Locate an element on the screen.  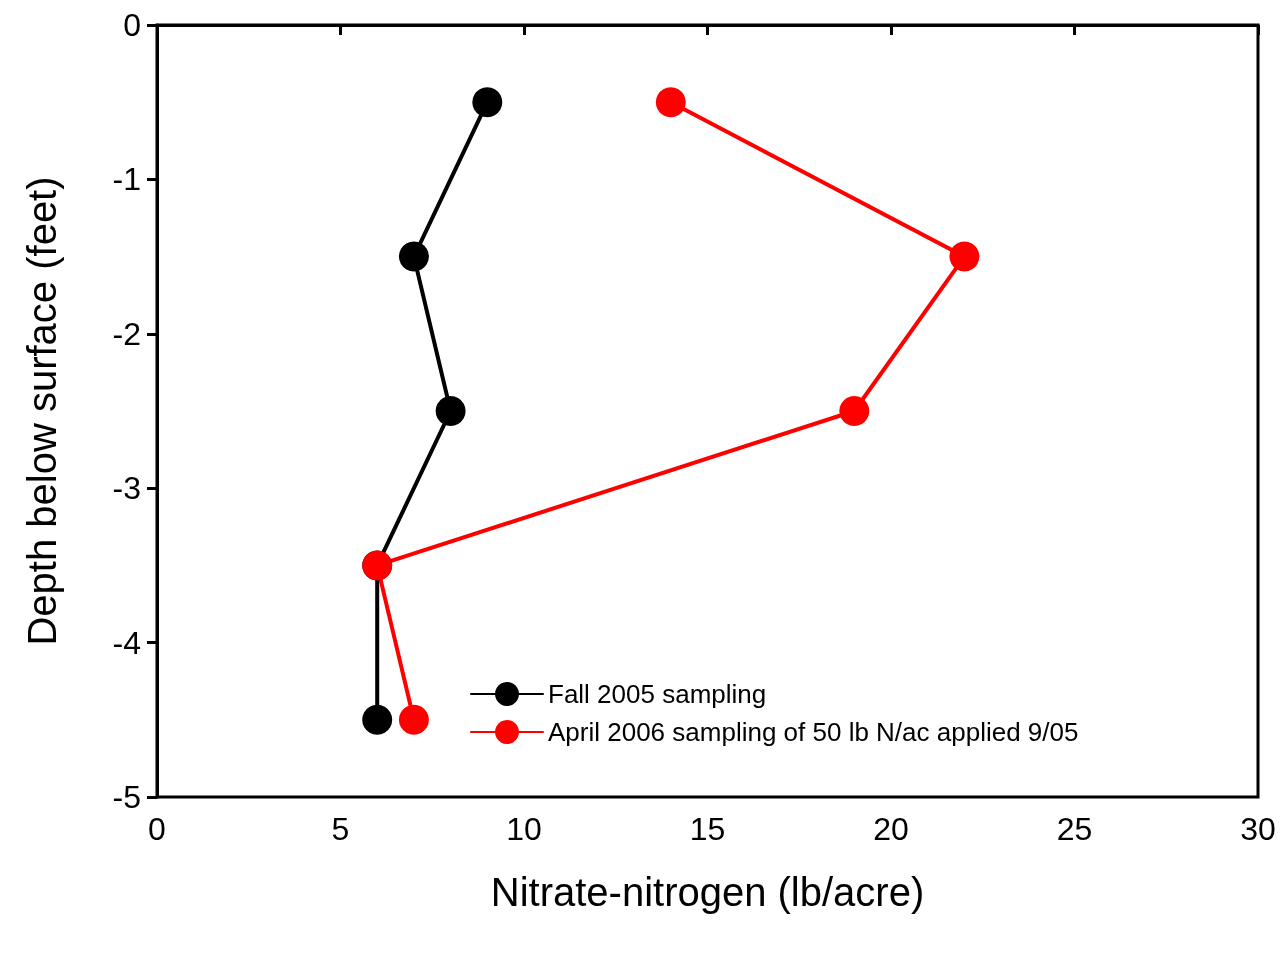
x-tick-label: 30 is located at coordinates (1258, 829).